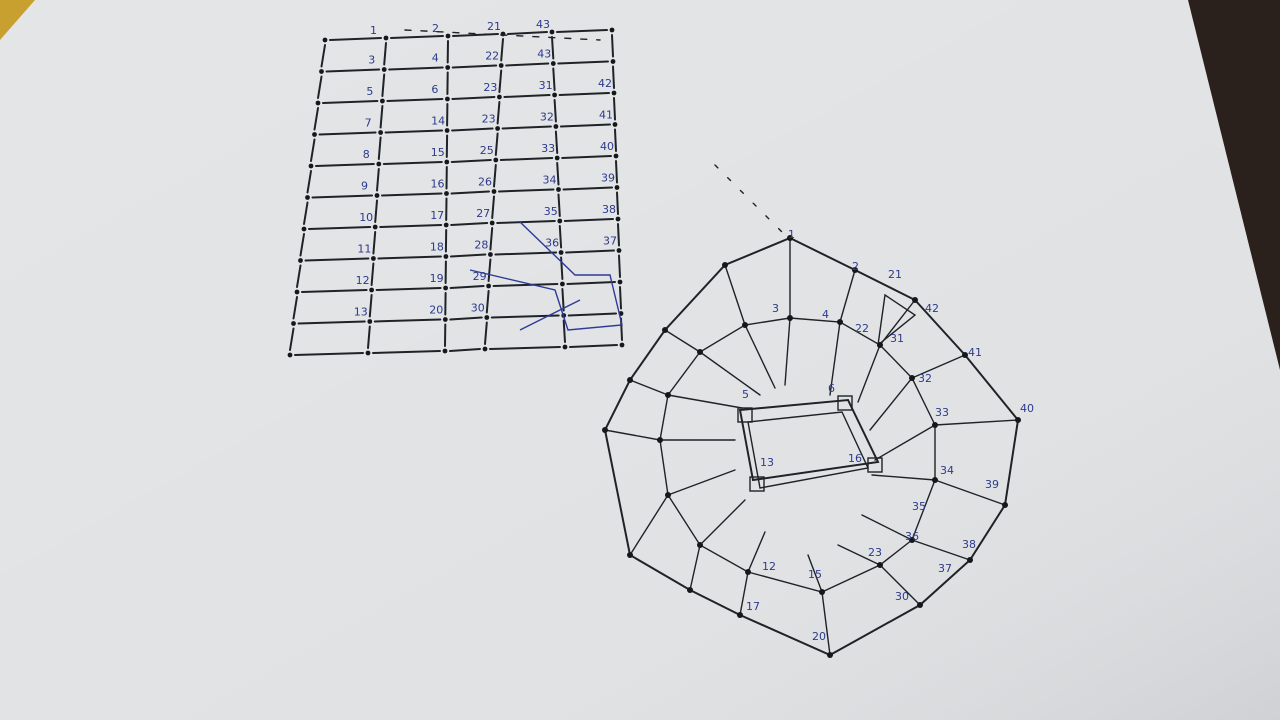 Image resolution: width=1280 pixels, height=720 pixels. What do you see at coordinates (825, 314) in the screenshot?
I see `mesh-node-label: 4` at bounding box center [825, 314].